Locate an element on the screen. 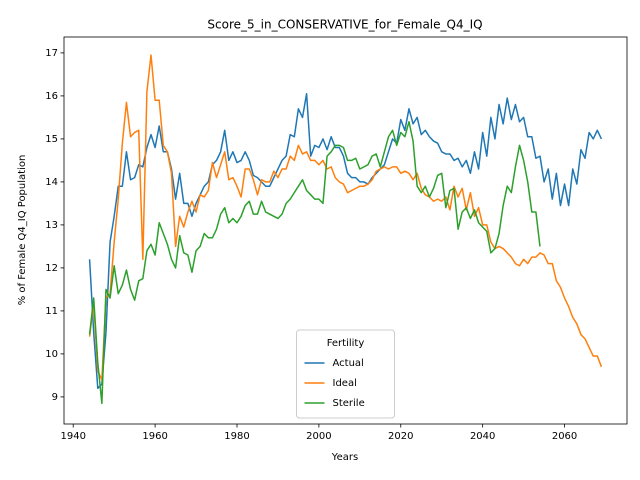  x-tick-label: 1980 is located at coordinates (236, 436).